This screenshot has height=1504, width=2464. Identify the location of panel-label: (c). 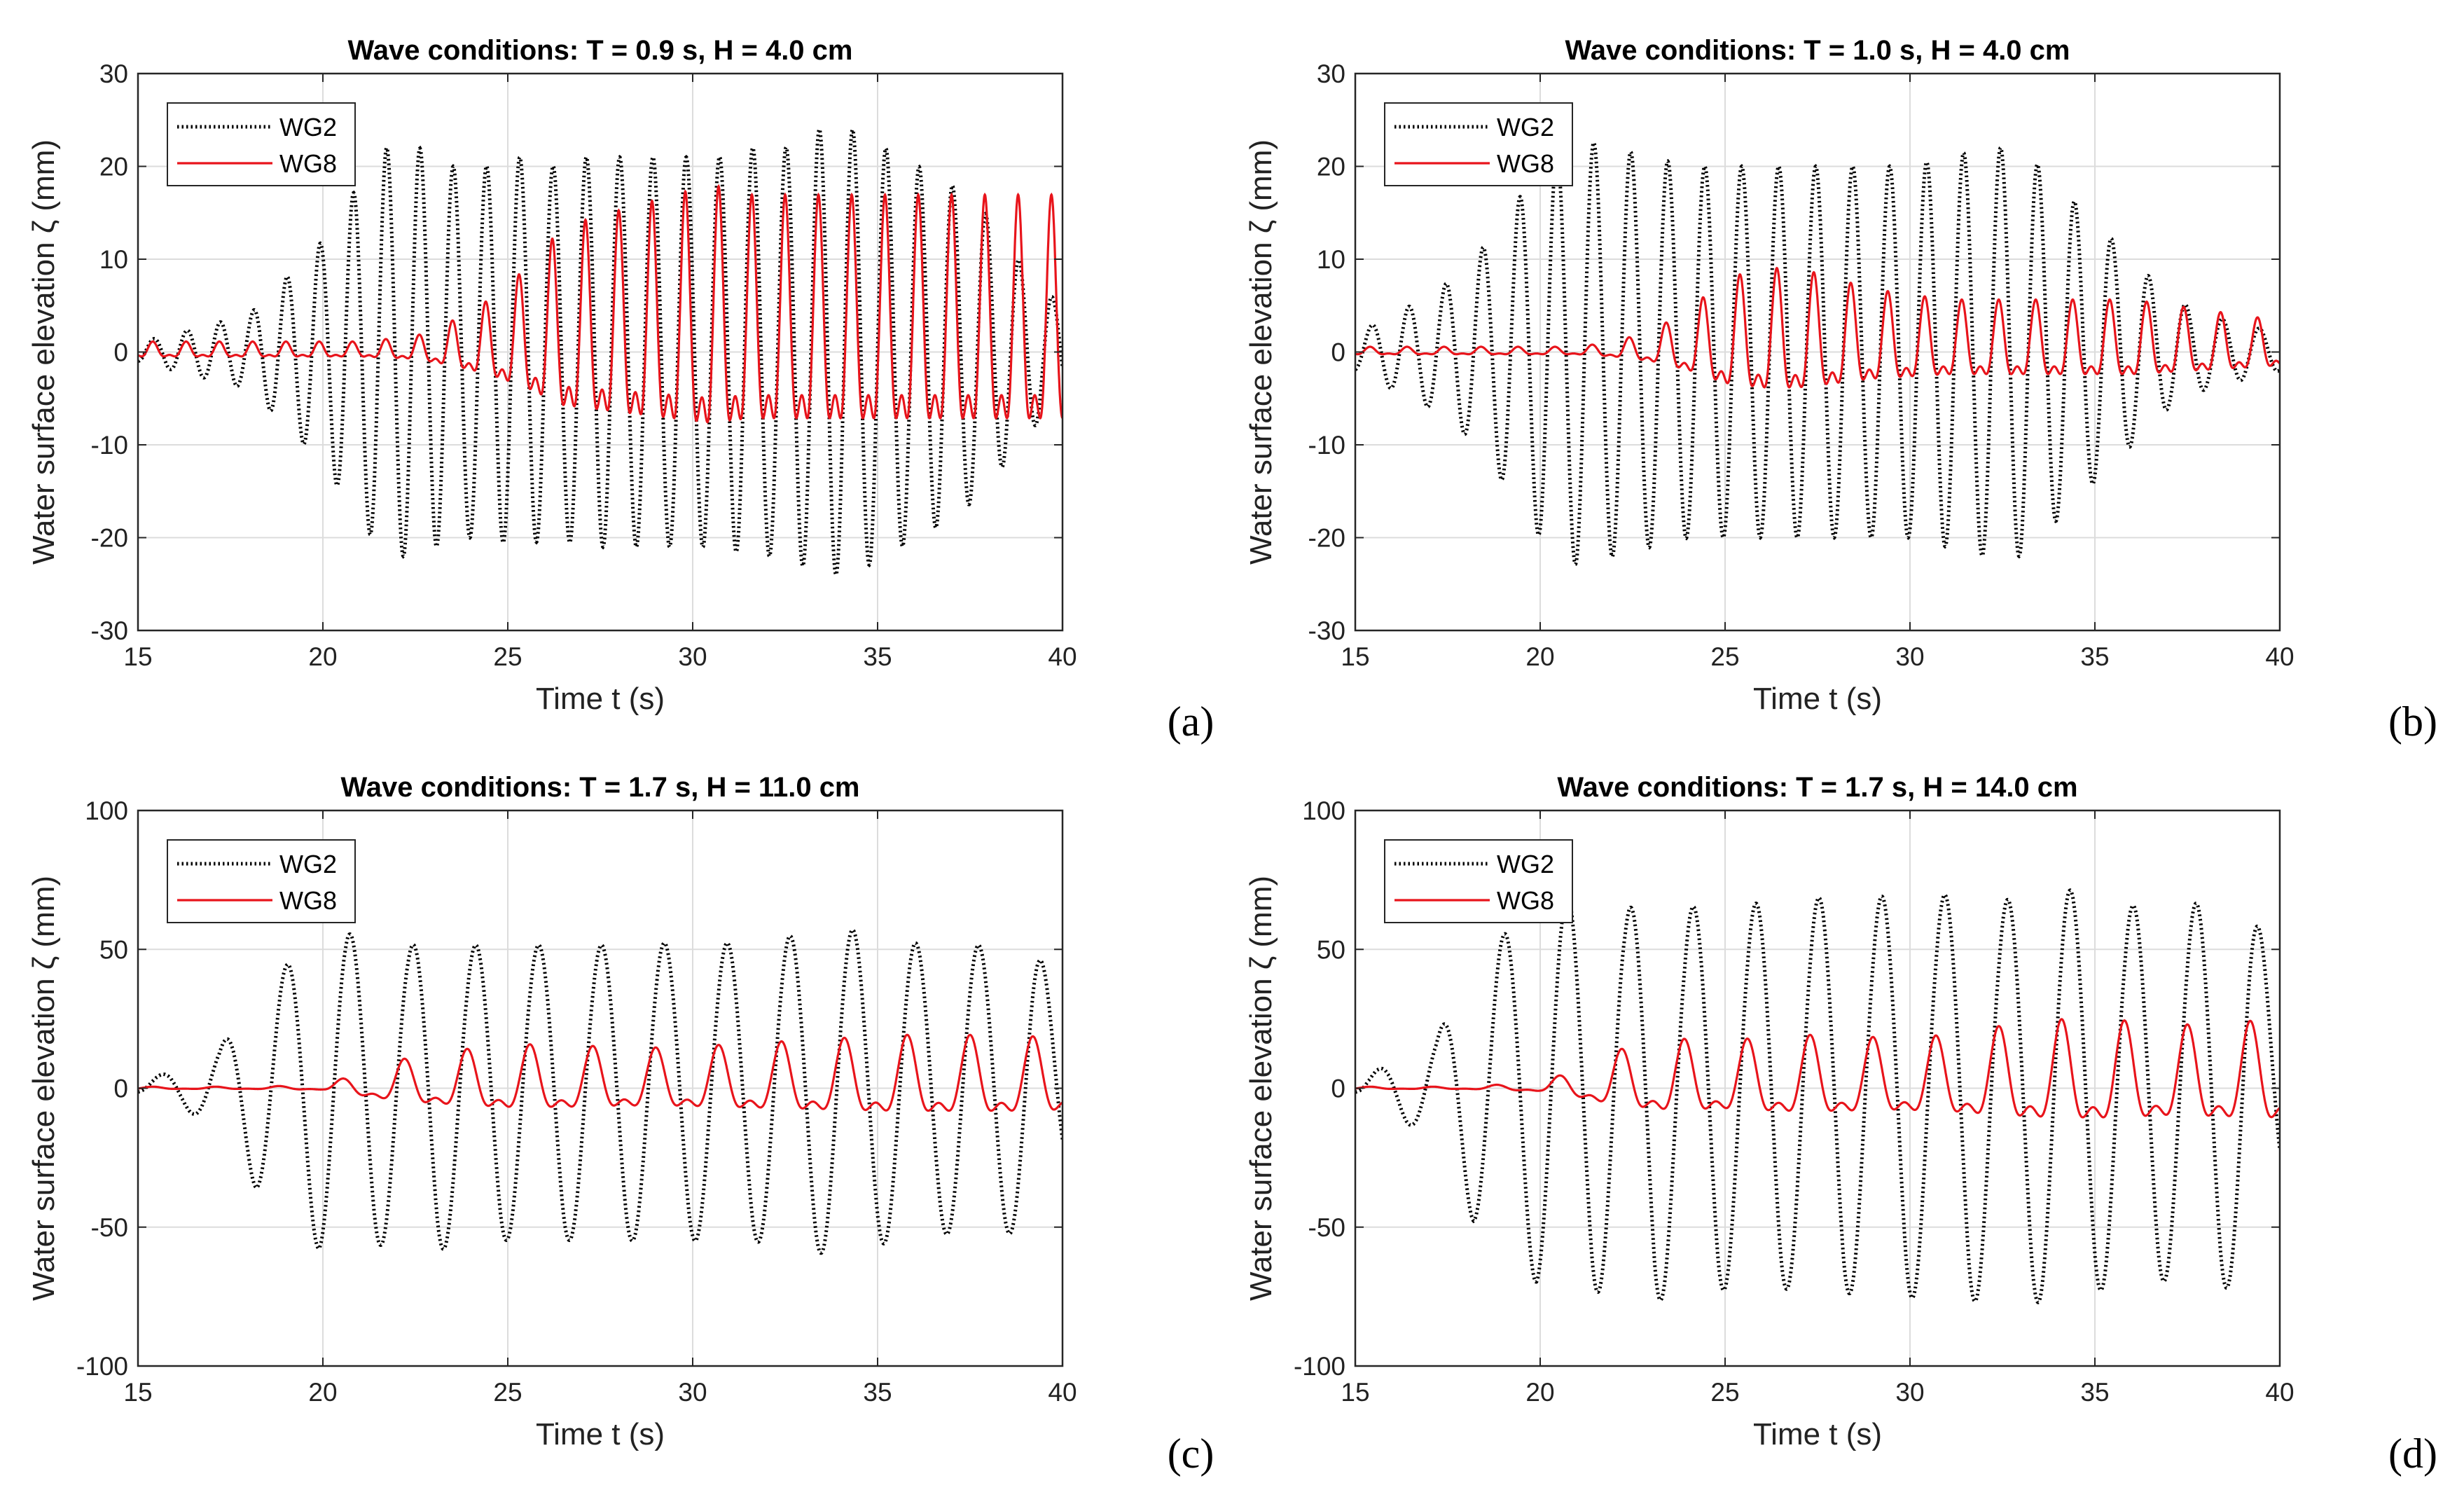
(1191, 1453).